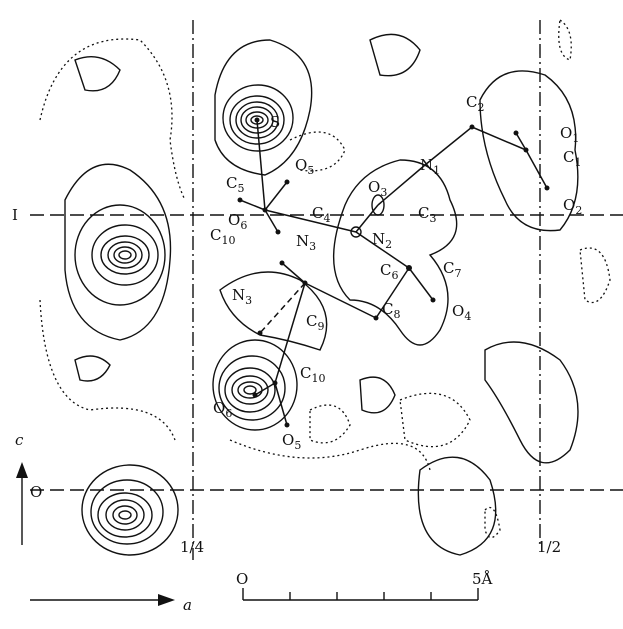 The height and width of the screenshot is (629, 623). I want to click on subscript: 8, so click(396, 314).